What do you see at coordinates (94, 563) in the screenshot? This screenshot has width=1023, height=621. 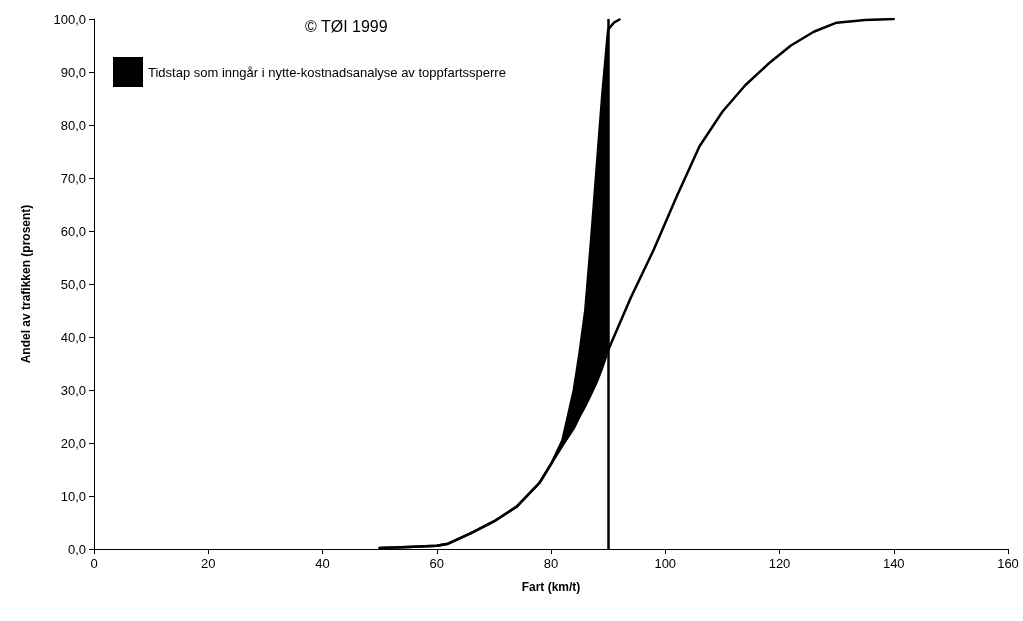 I see `x-tick-label: 0` at bounding box center [94, 563].